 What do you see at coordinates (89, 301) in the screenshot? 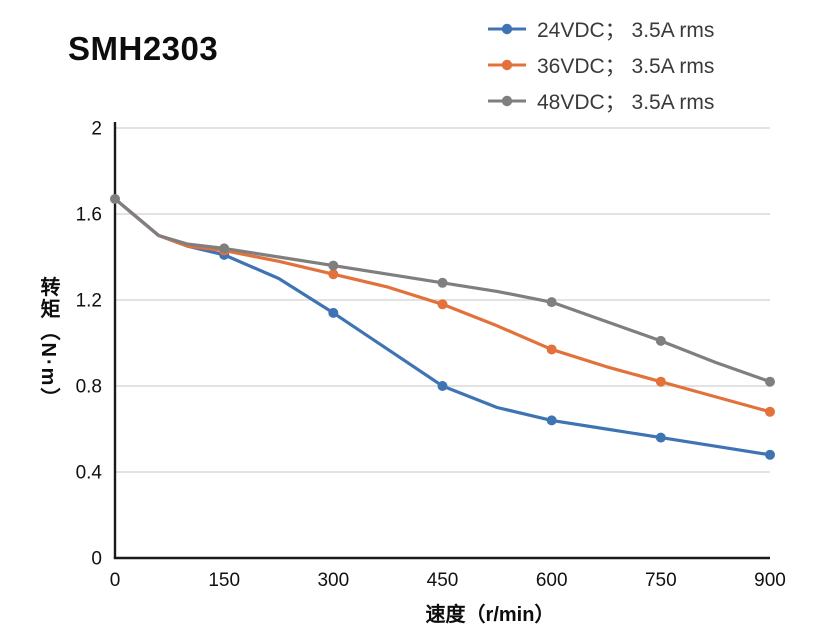
I see `svg-text: 1.2` at bounding box center [89, 301].